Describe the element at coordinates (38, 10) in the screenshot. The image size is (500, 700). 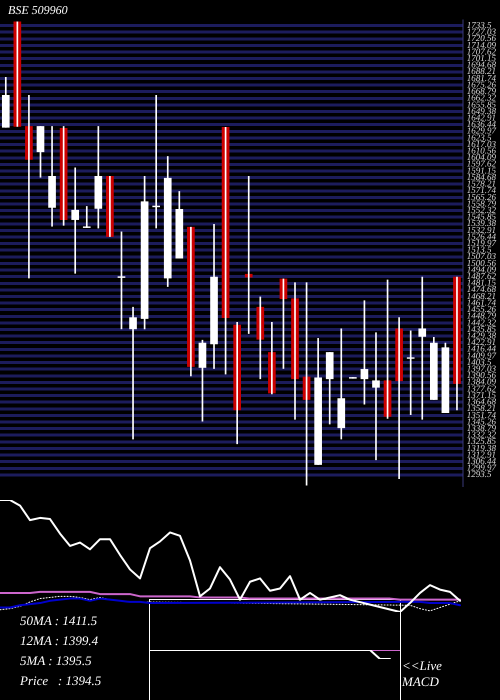
I see `chart-title: BSE 509960` at that location.